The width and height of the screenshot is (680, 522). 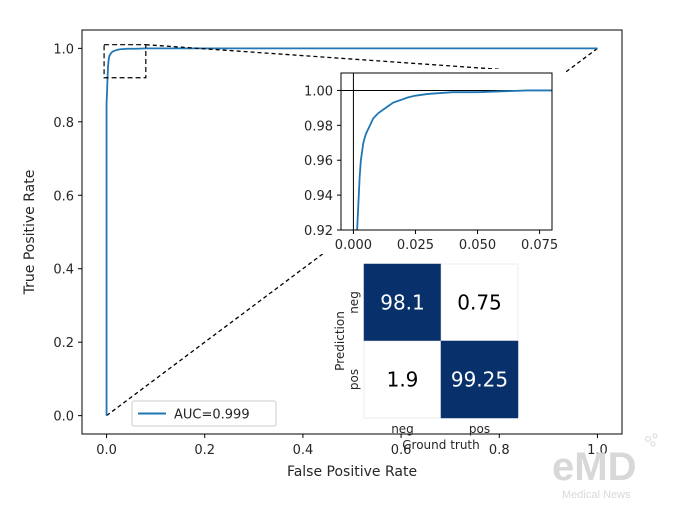 What do you see at coordinates (354, 379) in the screenshot?
I see `cm-y-category-label: pos` at bounding box center [354, 379].